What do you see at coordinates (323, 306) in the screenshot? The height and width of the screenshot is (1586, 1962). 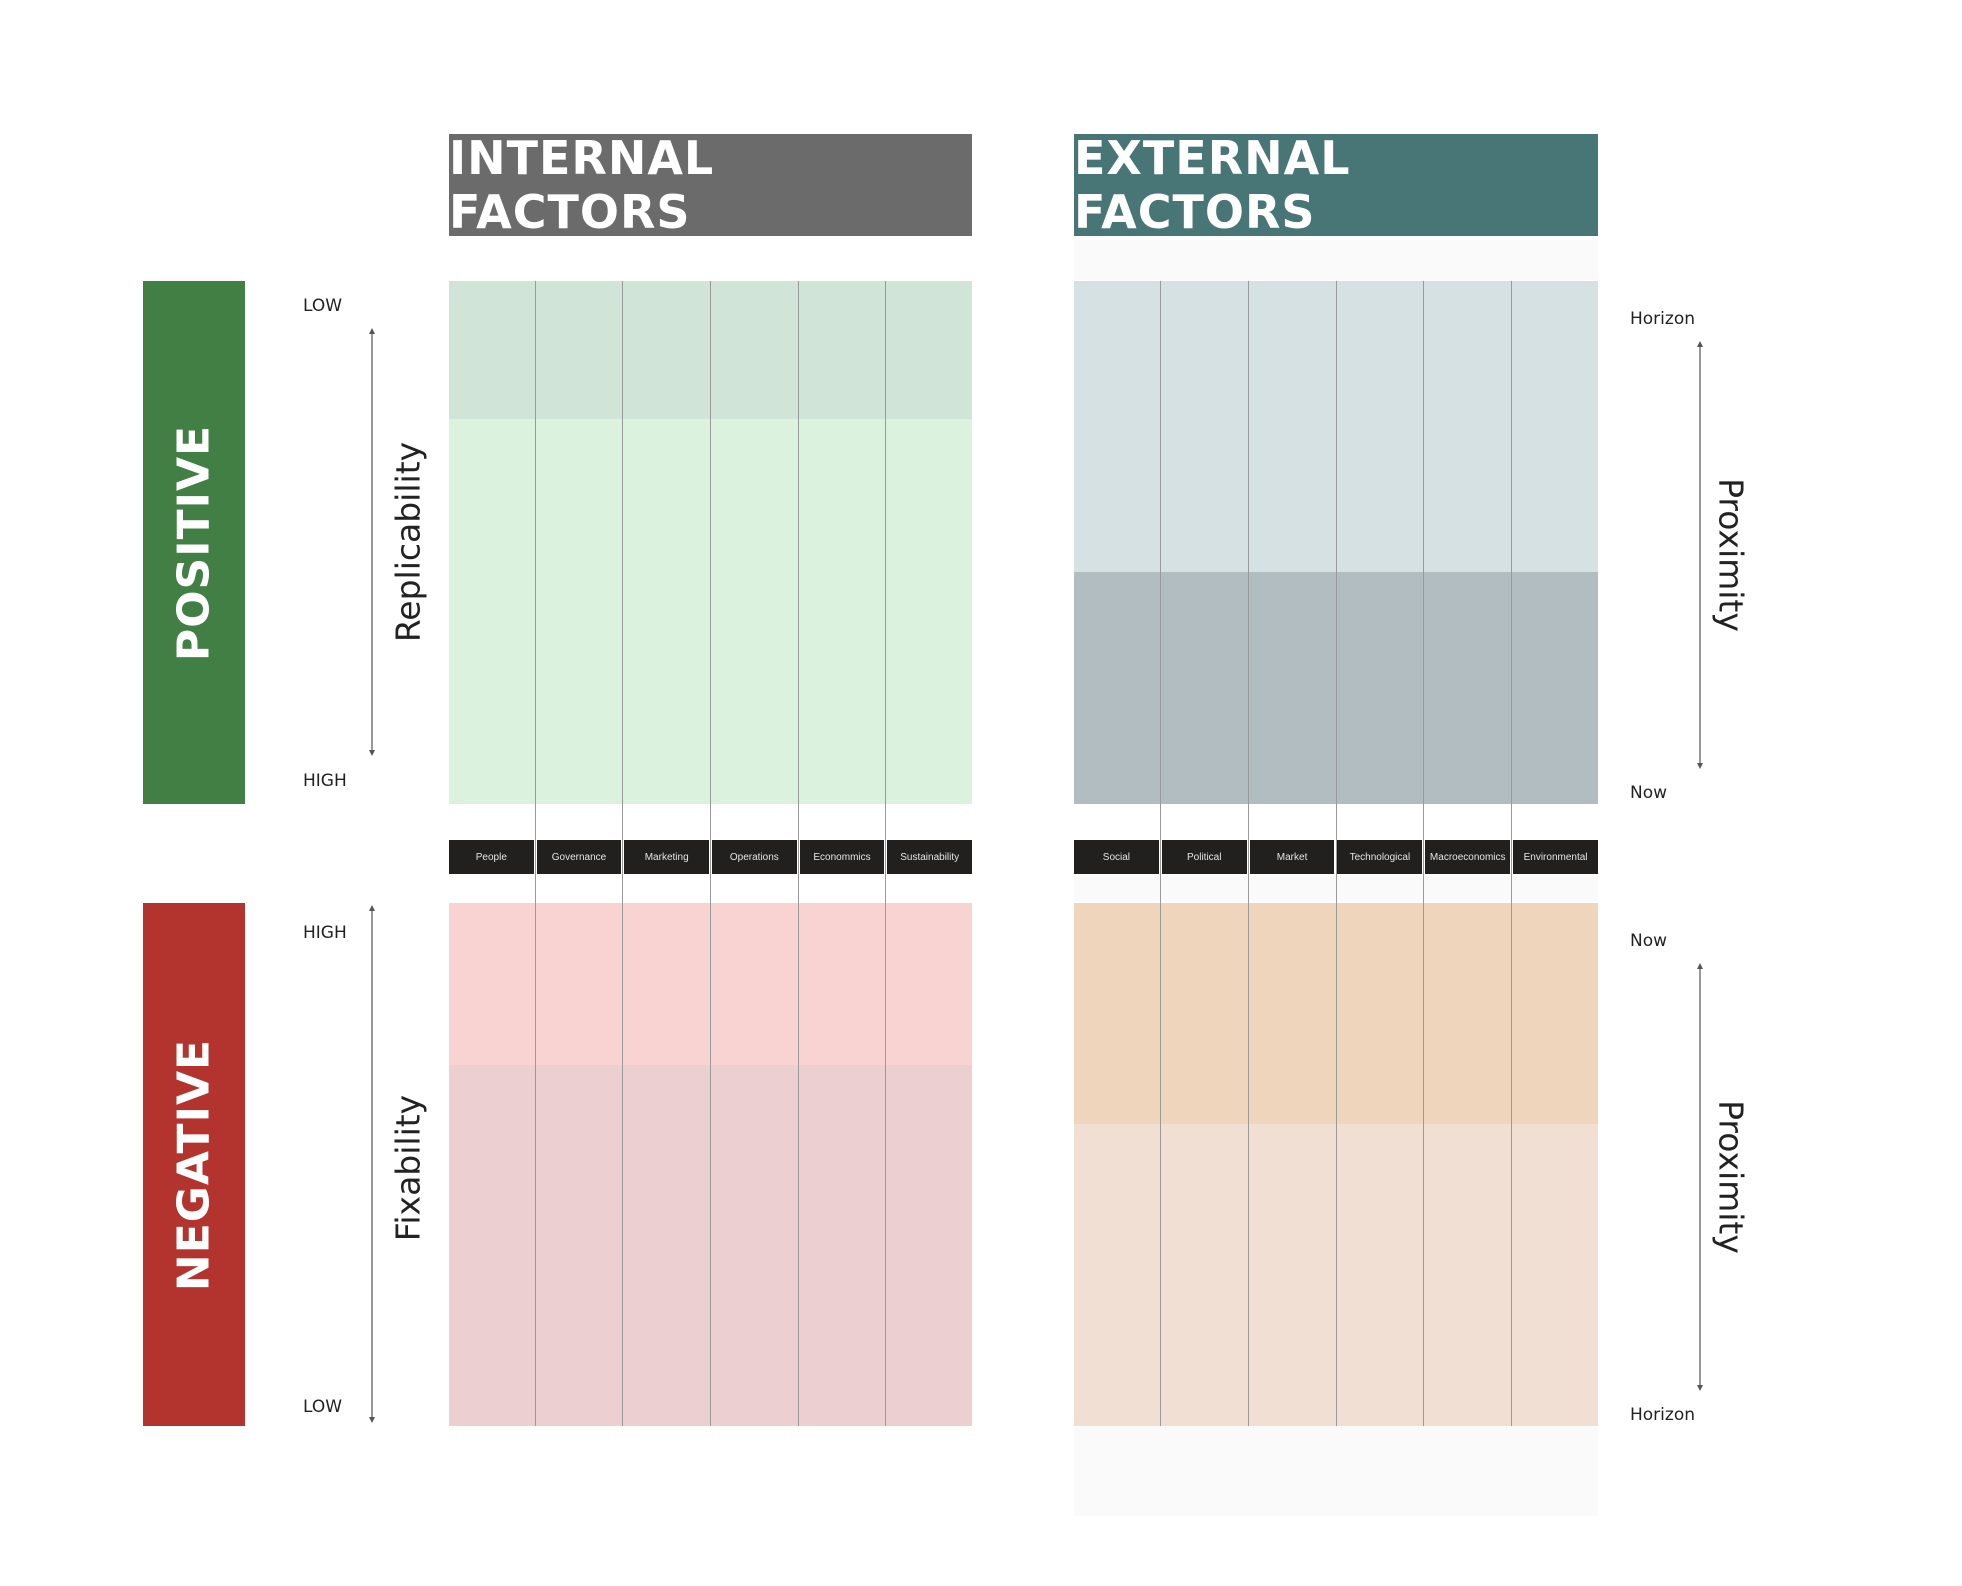 I see `replicability-low-label: LOW` at bounding box center [323, 306].